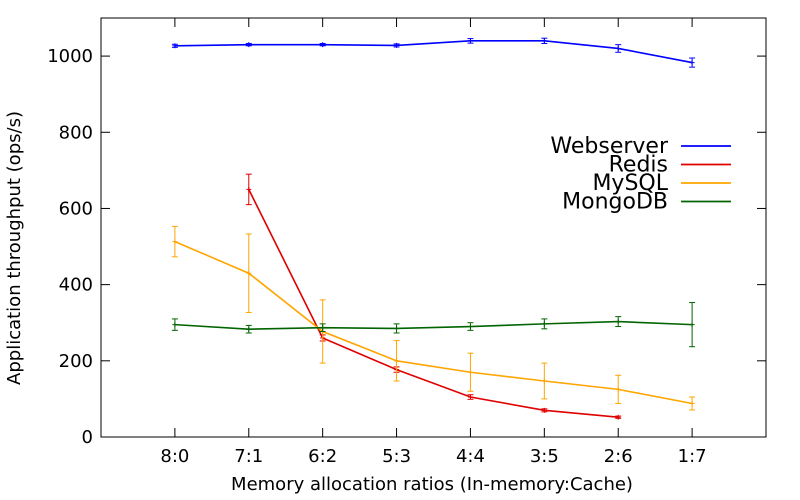 The height and width of the screenshot is (500, 800). I want to click on legend-label-mongodb: MongoDB, so click(615, 202).